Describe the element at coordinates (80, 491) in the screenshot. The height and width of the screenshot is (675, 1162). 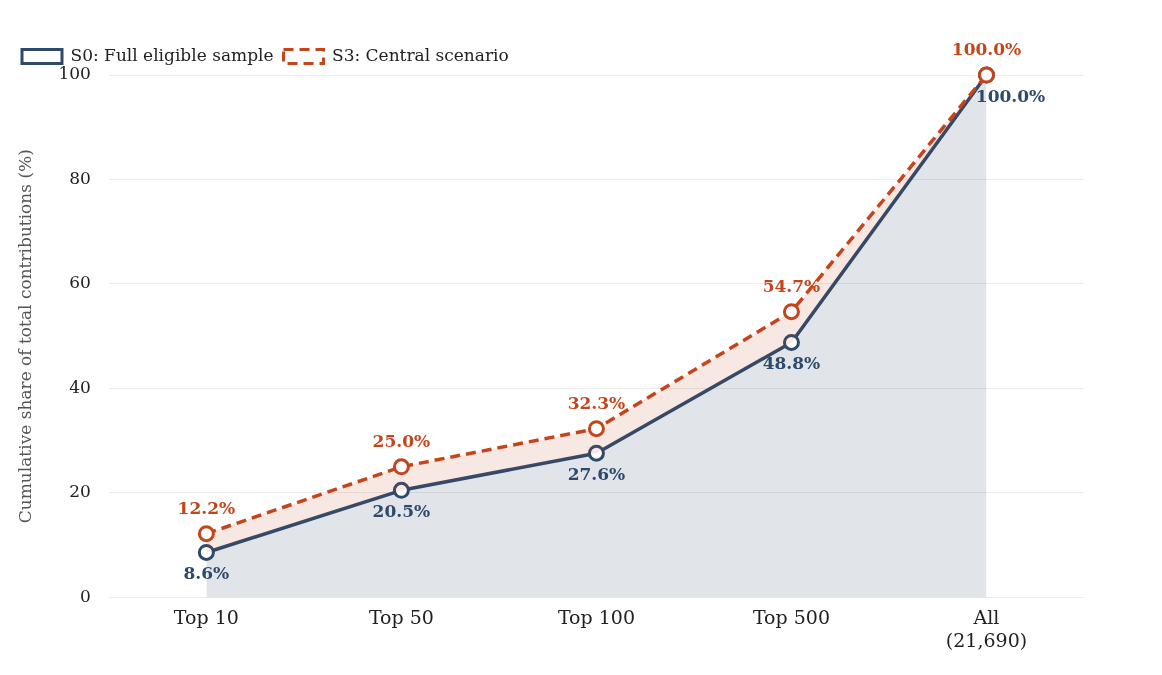
I see `y-tick-label: 20` at that location.